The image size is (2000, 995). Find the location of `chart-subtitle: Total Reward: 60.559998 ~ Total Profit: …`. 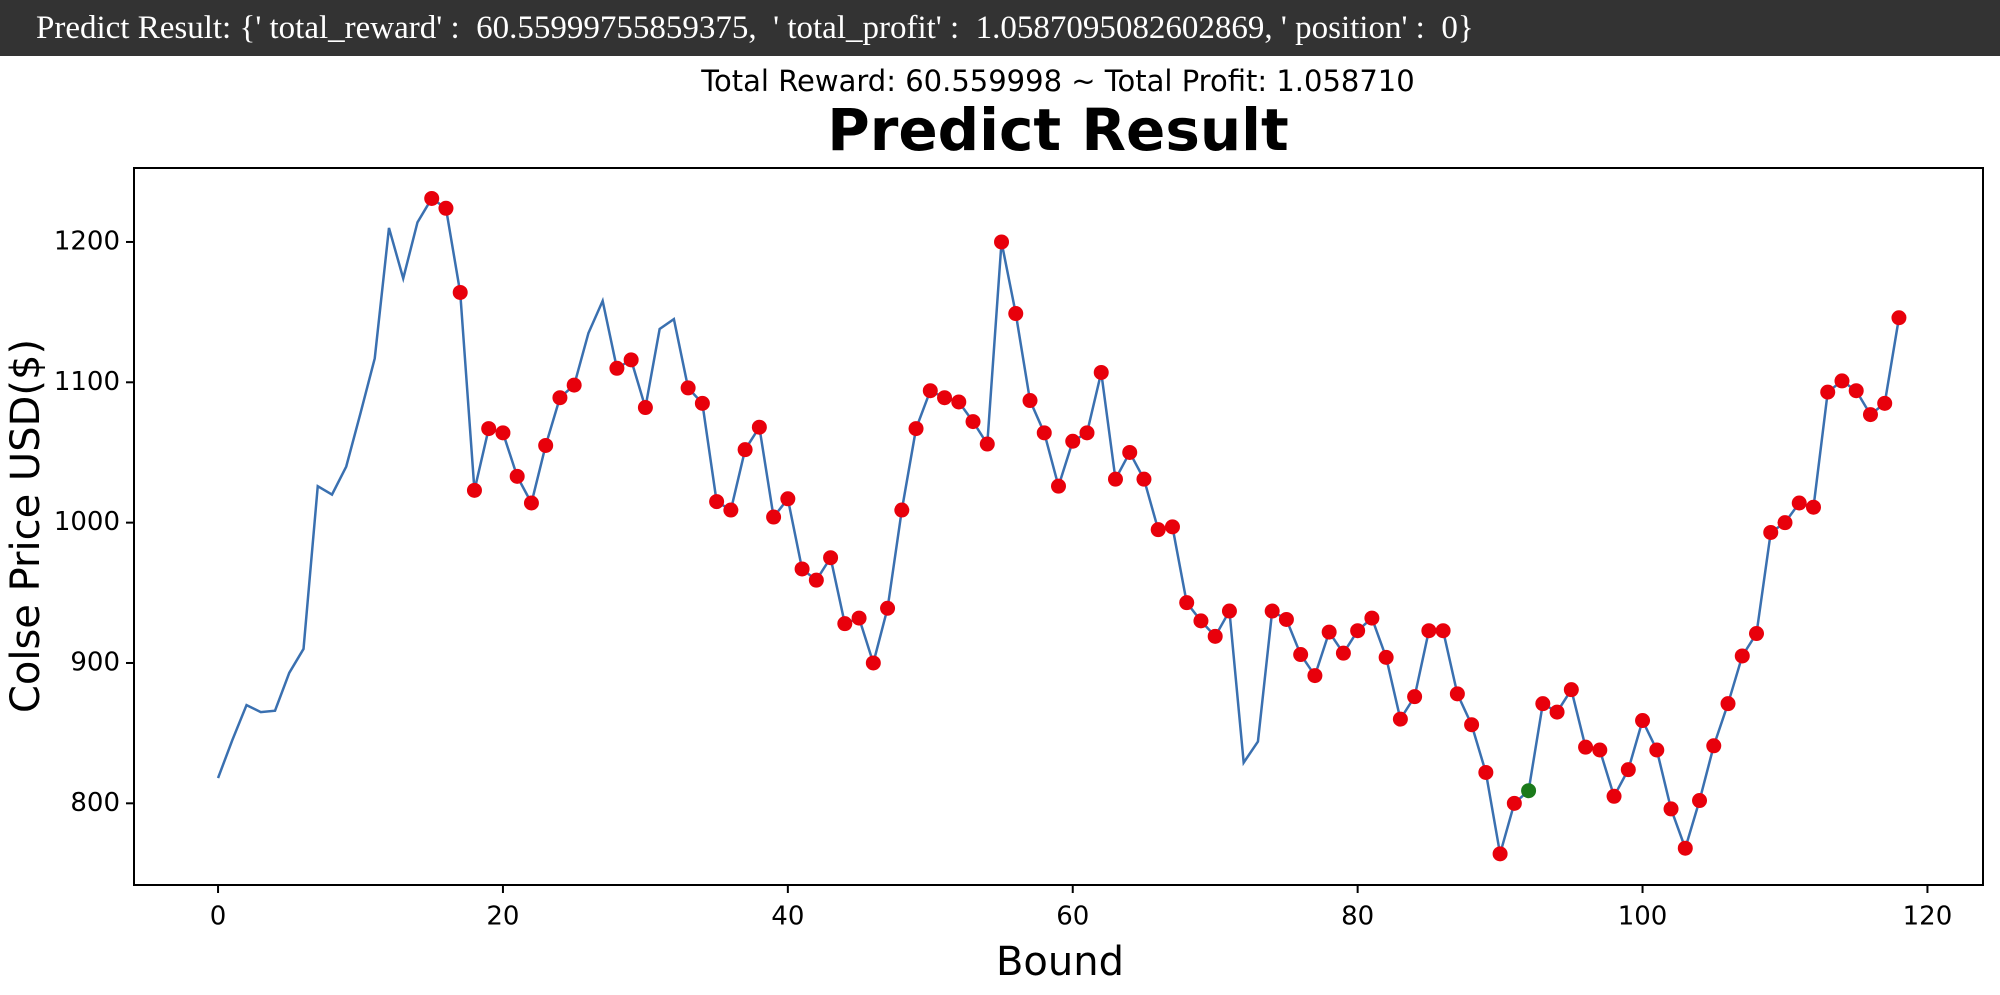

chart-subtitle: Total Reward: 60.559998 ~ Total Profit: … is located at coordinates (1057, 81).